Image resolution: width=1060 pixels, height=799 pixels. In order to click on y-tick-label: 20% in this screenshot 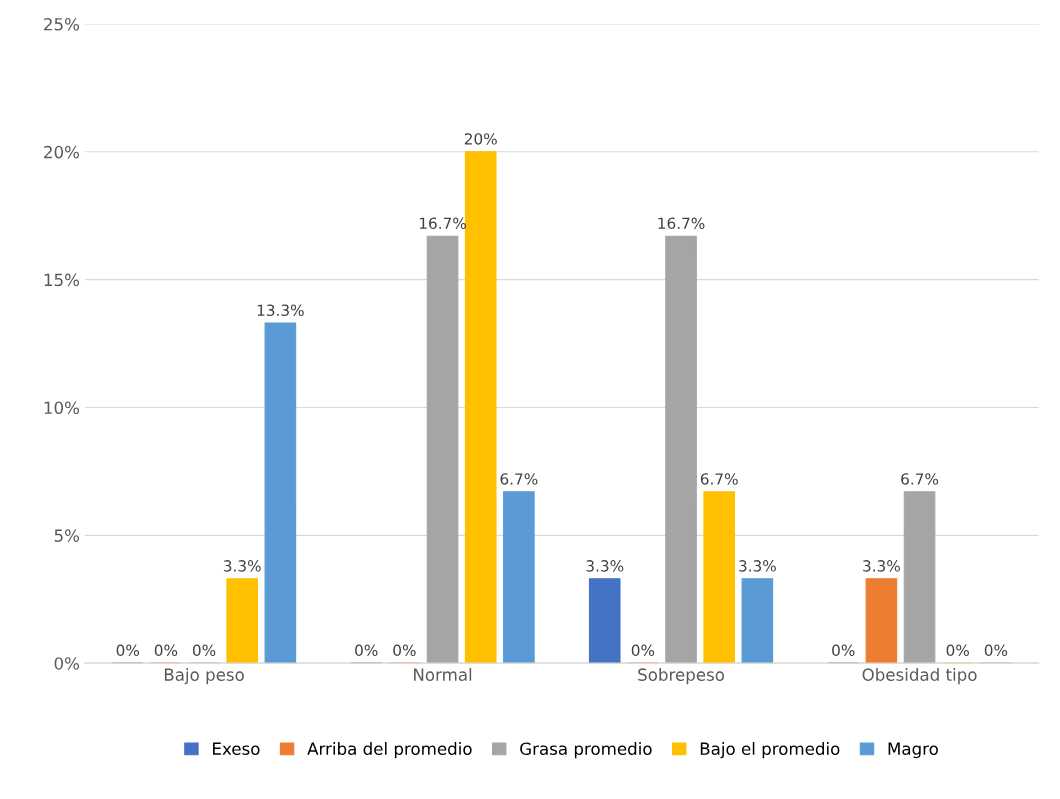, I will do `click(62, 152)`.